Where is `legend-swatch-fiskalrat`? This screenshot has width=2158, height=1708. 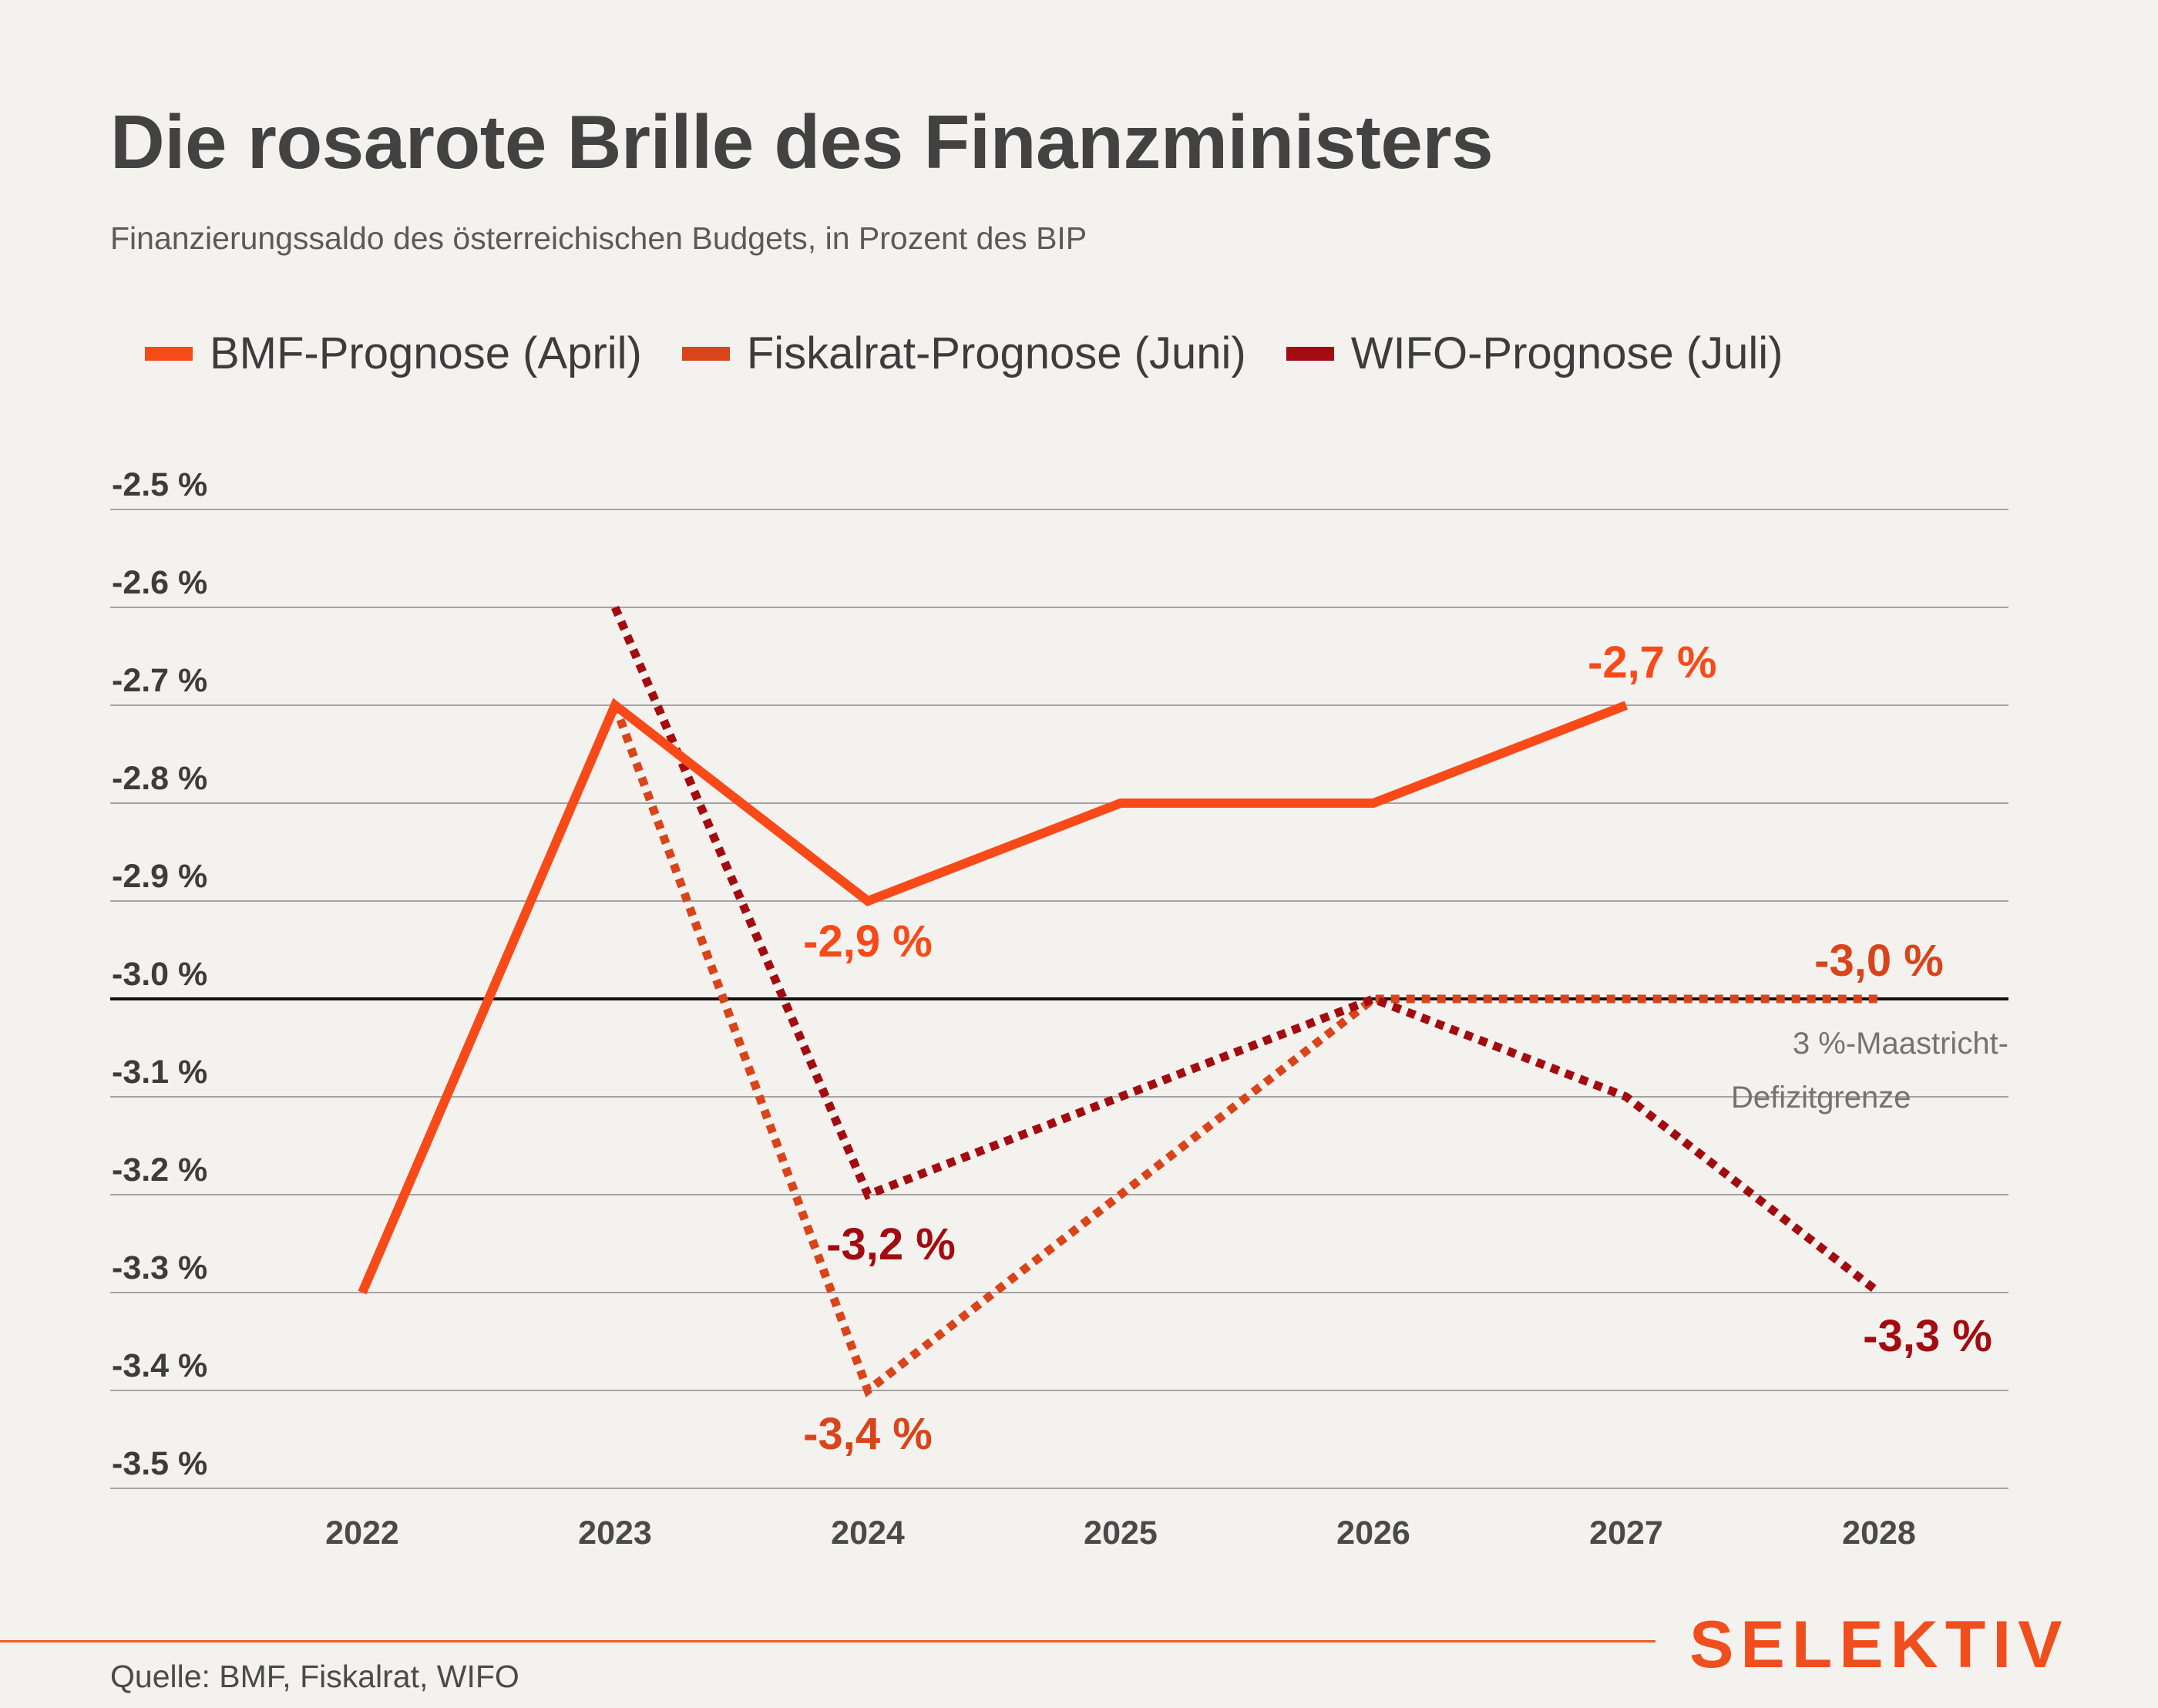
legend-swatch-fiskalrat is located at coordinates (705, 353).